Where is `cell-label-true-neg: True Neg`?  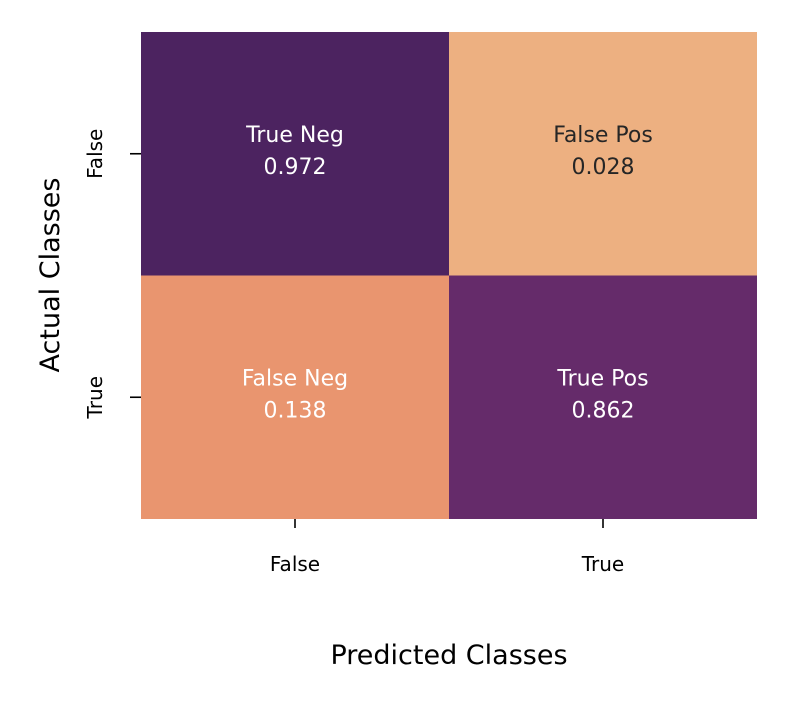
cell-label-true-neg: True Neg is located at coordinates (294, 135).